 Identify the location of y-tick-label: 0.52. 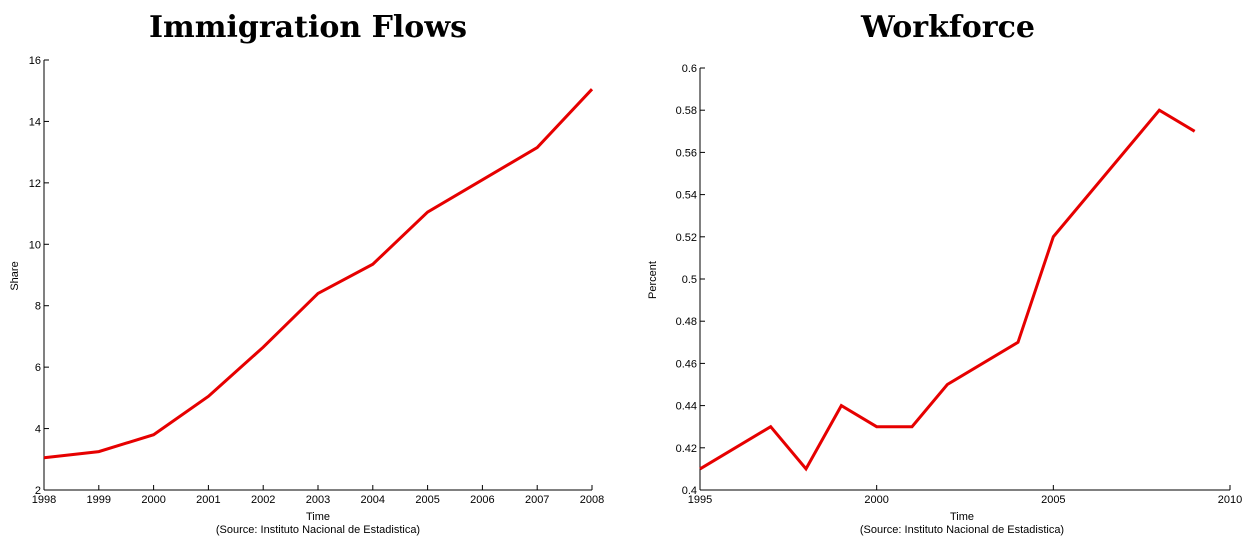
(686, 238).